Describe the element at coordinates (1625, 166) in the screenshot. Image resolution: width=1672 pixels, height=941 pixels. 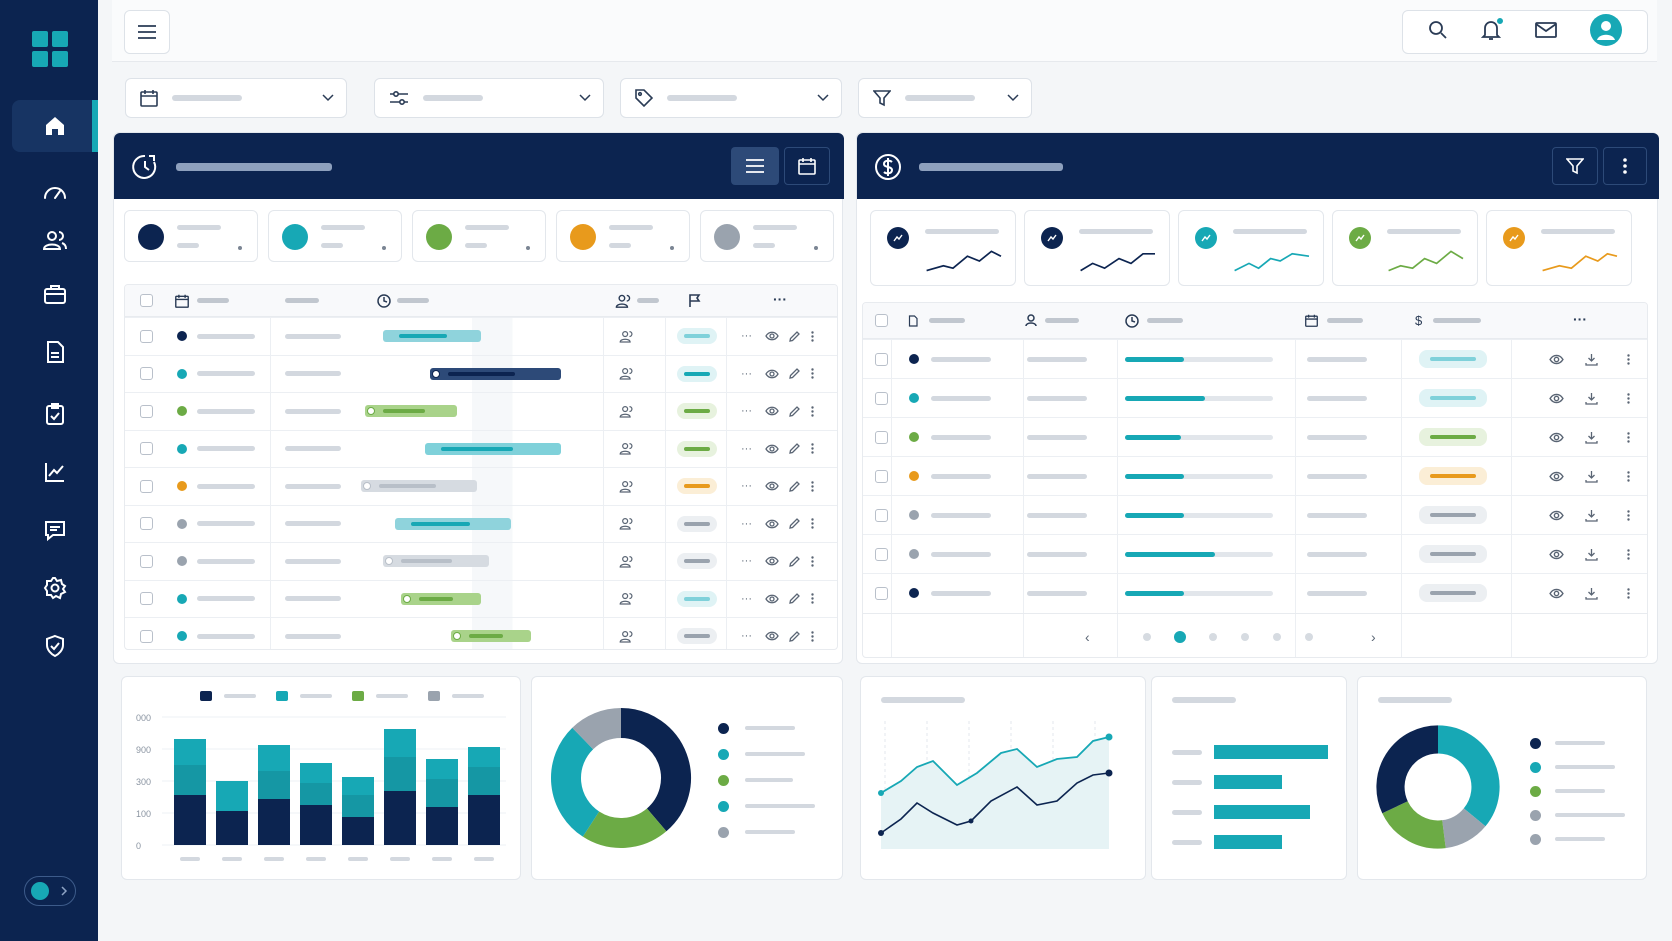
I see `more-options-button` at that location.